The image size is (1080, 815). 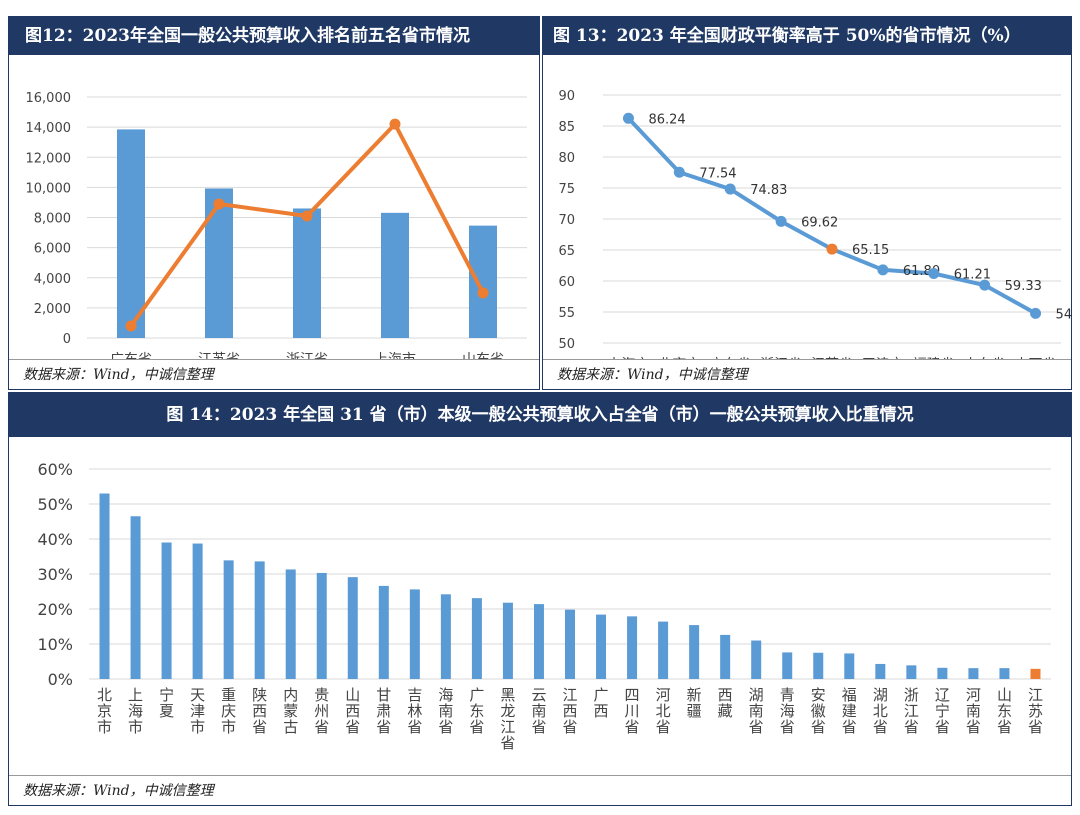 What do you see at coordinates (274, 374) in the screenshot?
I see `chart-12-source: 数据来源：Wind，中诚信整理` at bounding box center [274, 374].